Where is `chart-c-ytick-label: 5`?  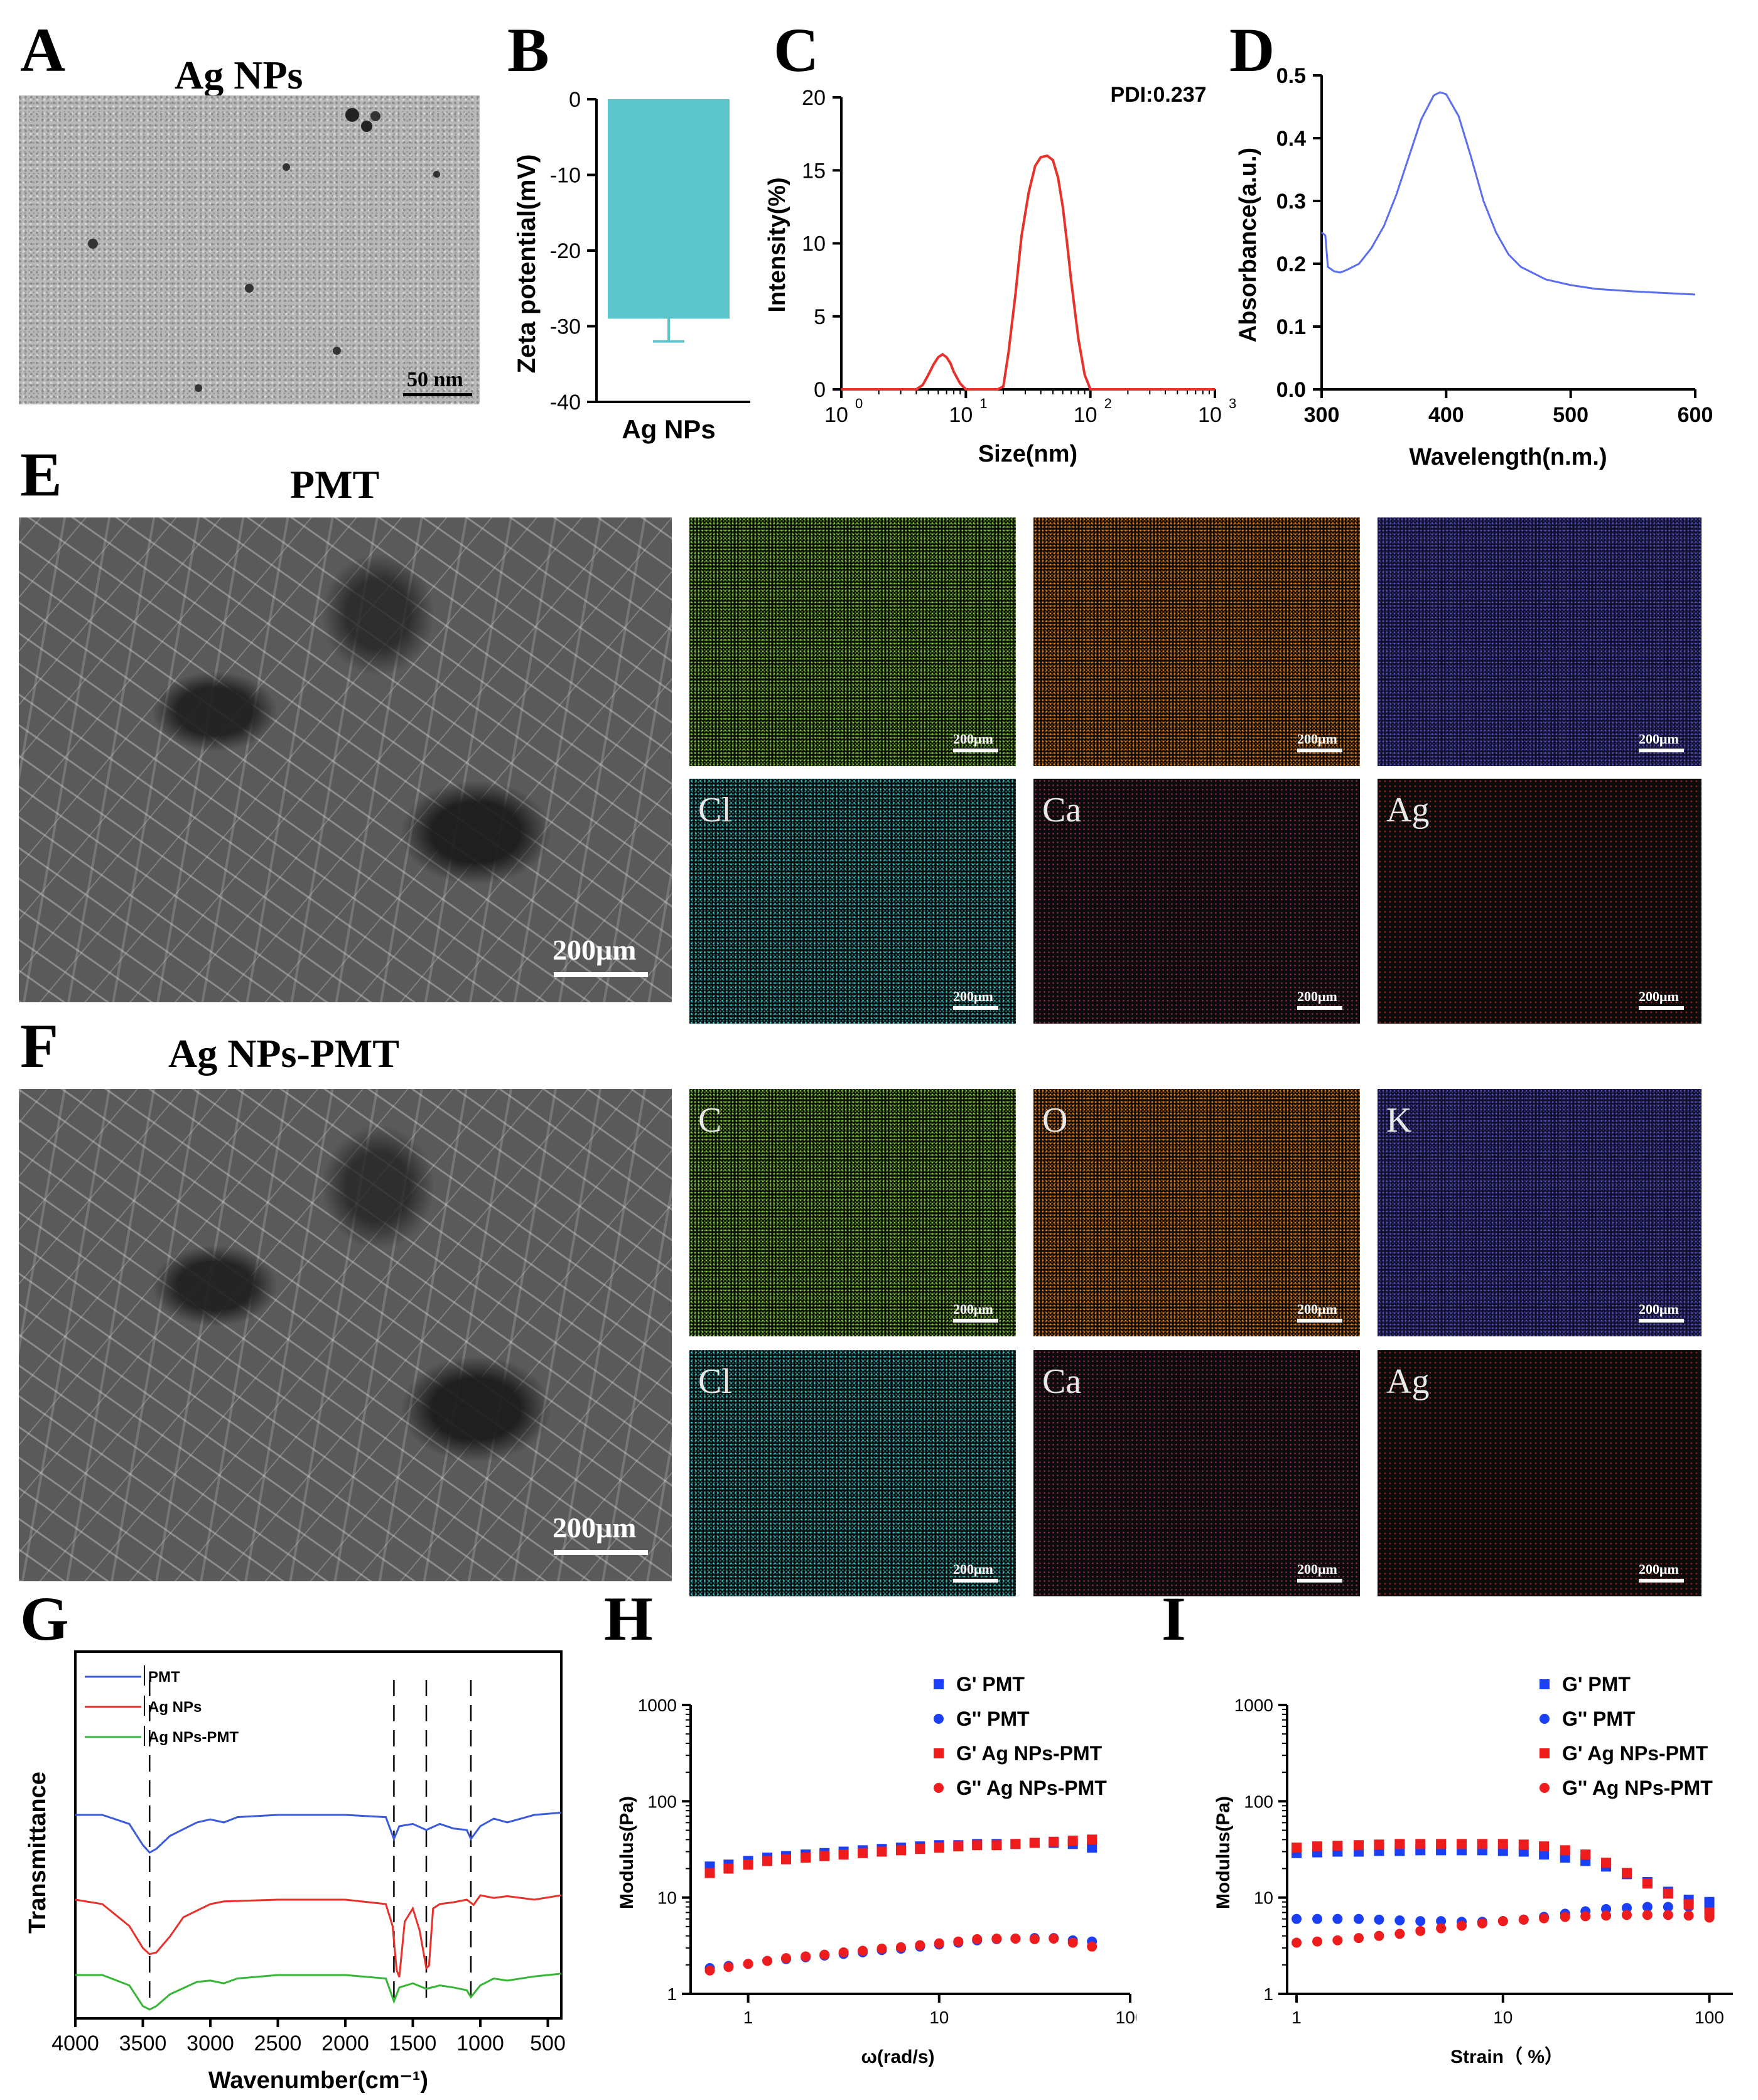 chart-c-ytick-label: 5 is located at coordinates (820, 317).